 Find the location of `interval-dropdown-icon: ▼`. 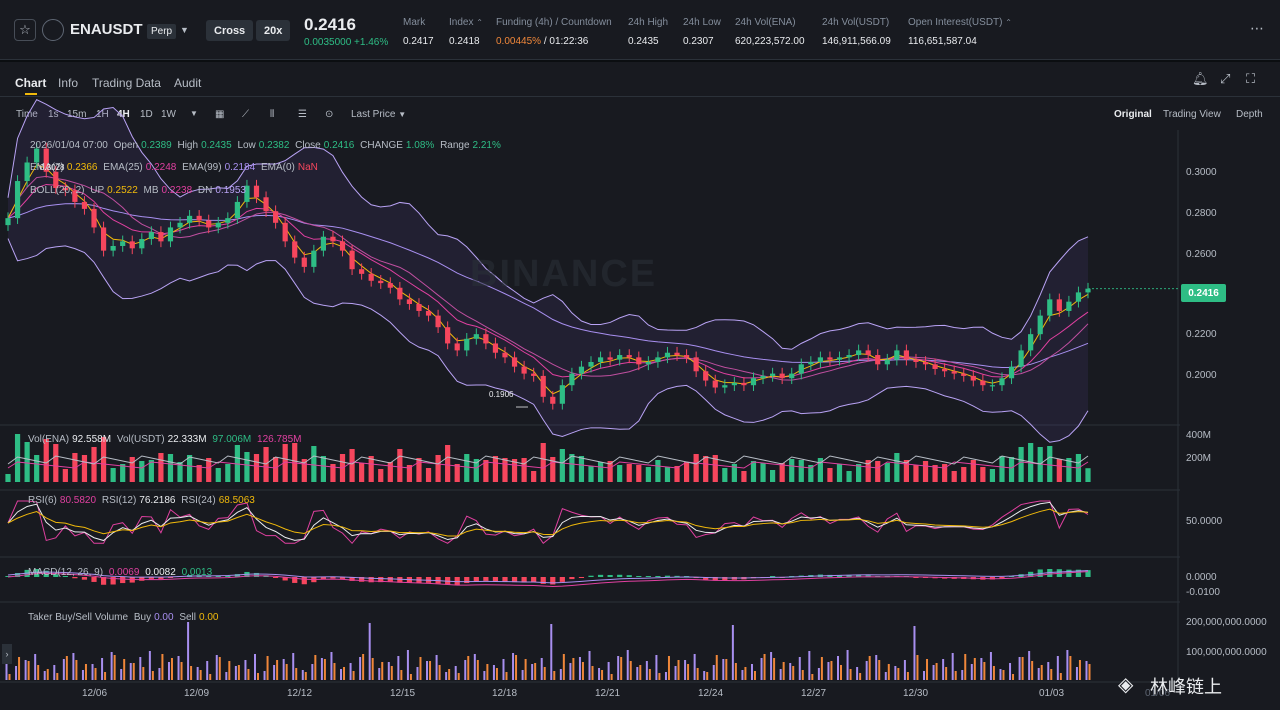

interval-dropdown-icon: ▼ is located at coordinates (194, 113).